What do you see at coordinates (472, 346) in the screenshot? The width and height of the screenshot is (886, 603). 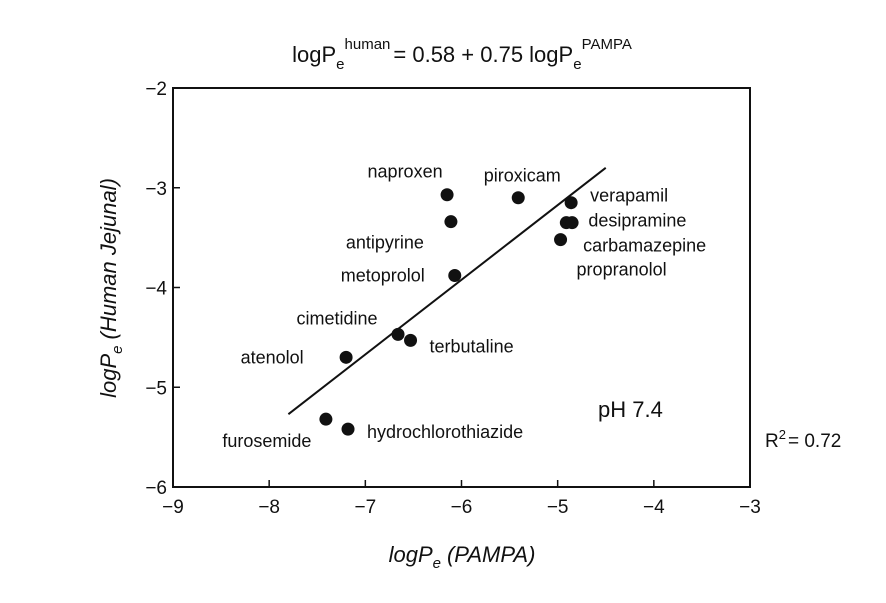 I see `point-label: terbutaline` at bounding box center [472, 346].